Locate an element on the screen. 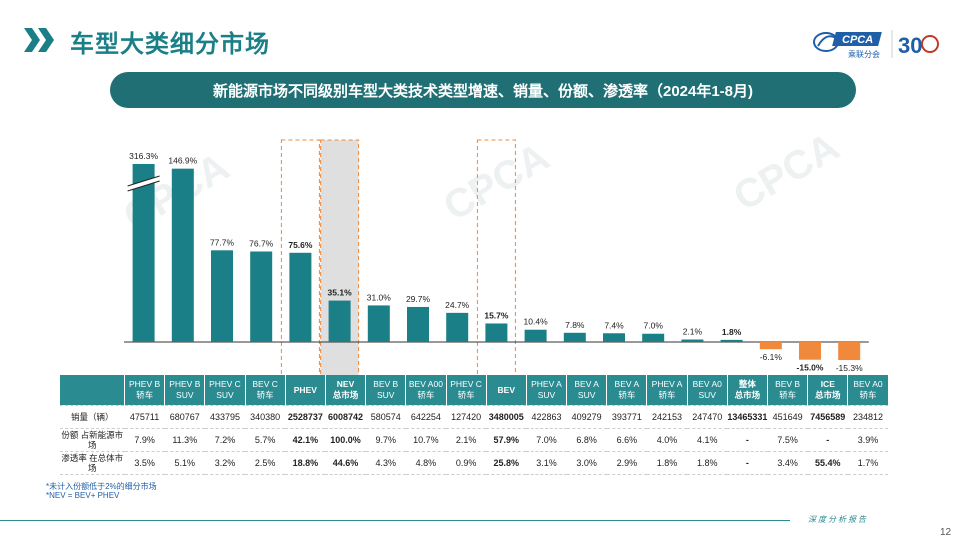  table-cell: 680767 is located at coordinates (184, 417).